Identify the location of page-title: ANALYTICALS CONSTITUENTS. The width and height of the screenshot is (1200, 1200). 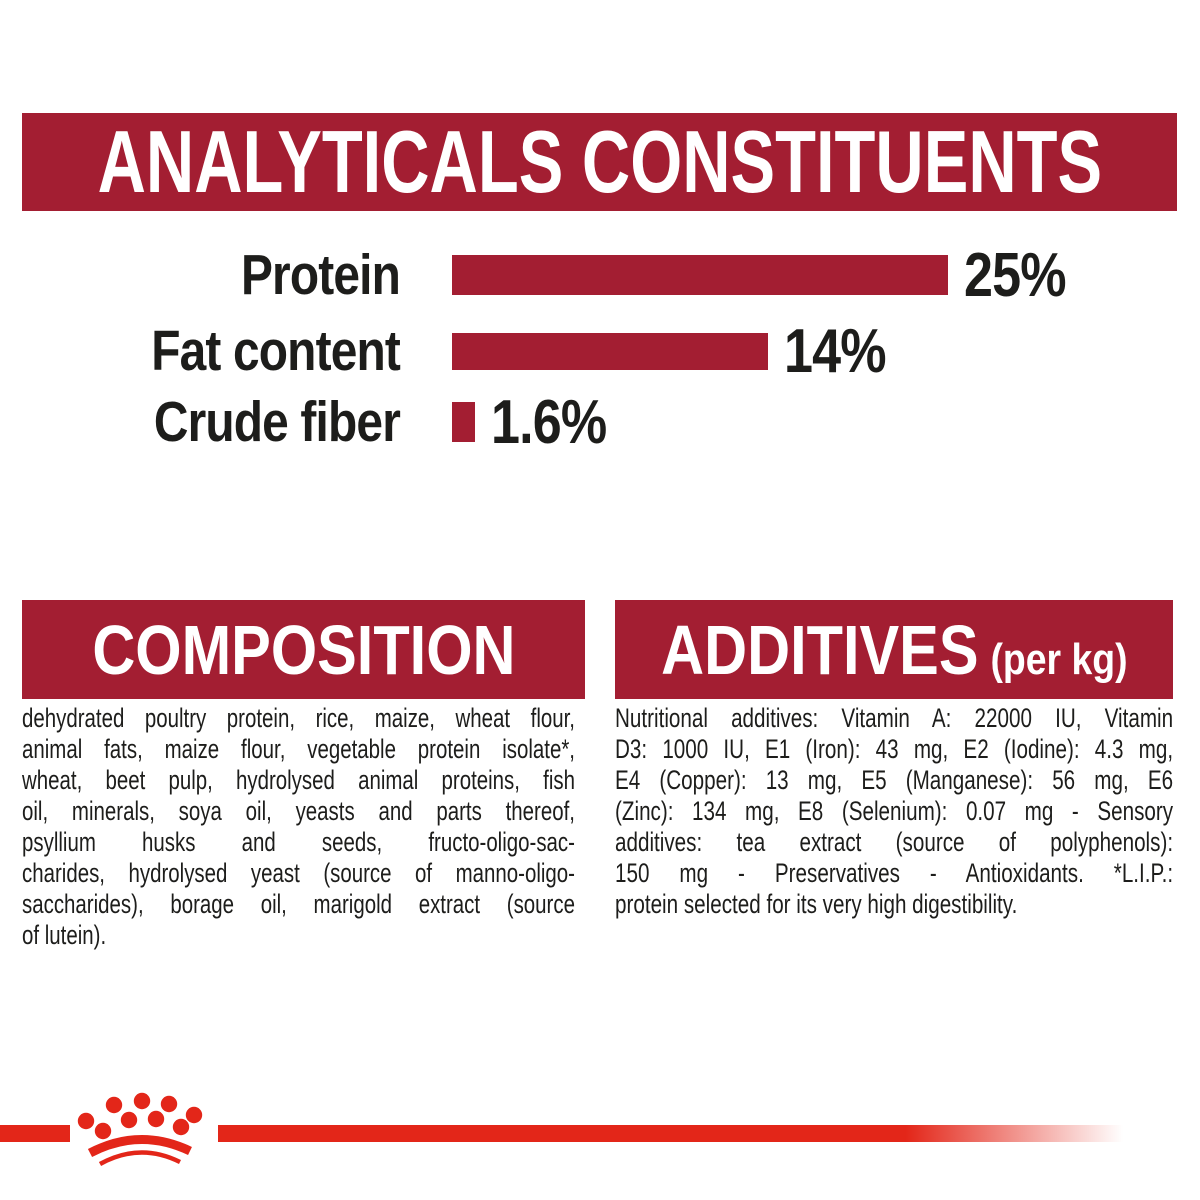
(599, 161).